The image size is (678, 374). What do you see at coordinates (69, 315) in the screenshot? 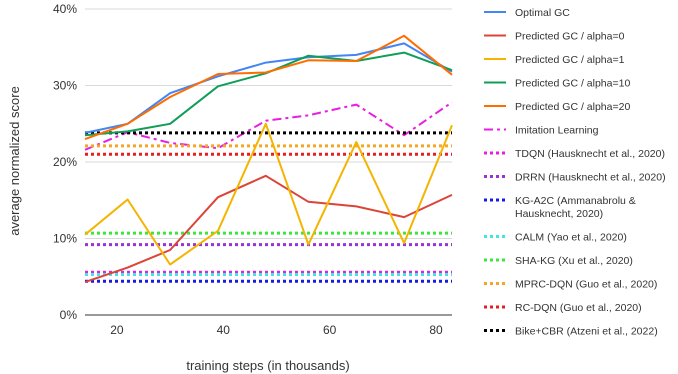
I see `y-tick-label: 0%` at bounding box center [69, 315].